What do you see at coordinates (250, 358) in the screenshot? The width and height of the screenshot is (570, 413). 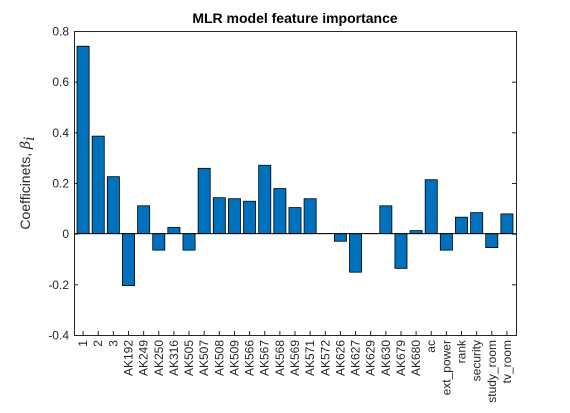 I see `x-tick-label: AK566` at bounding box center [250, 358].